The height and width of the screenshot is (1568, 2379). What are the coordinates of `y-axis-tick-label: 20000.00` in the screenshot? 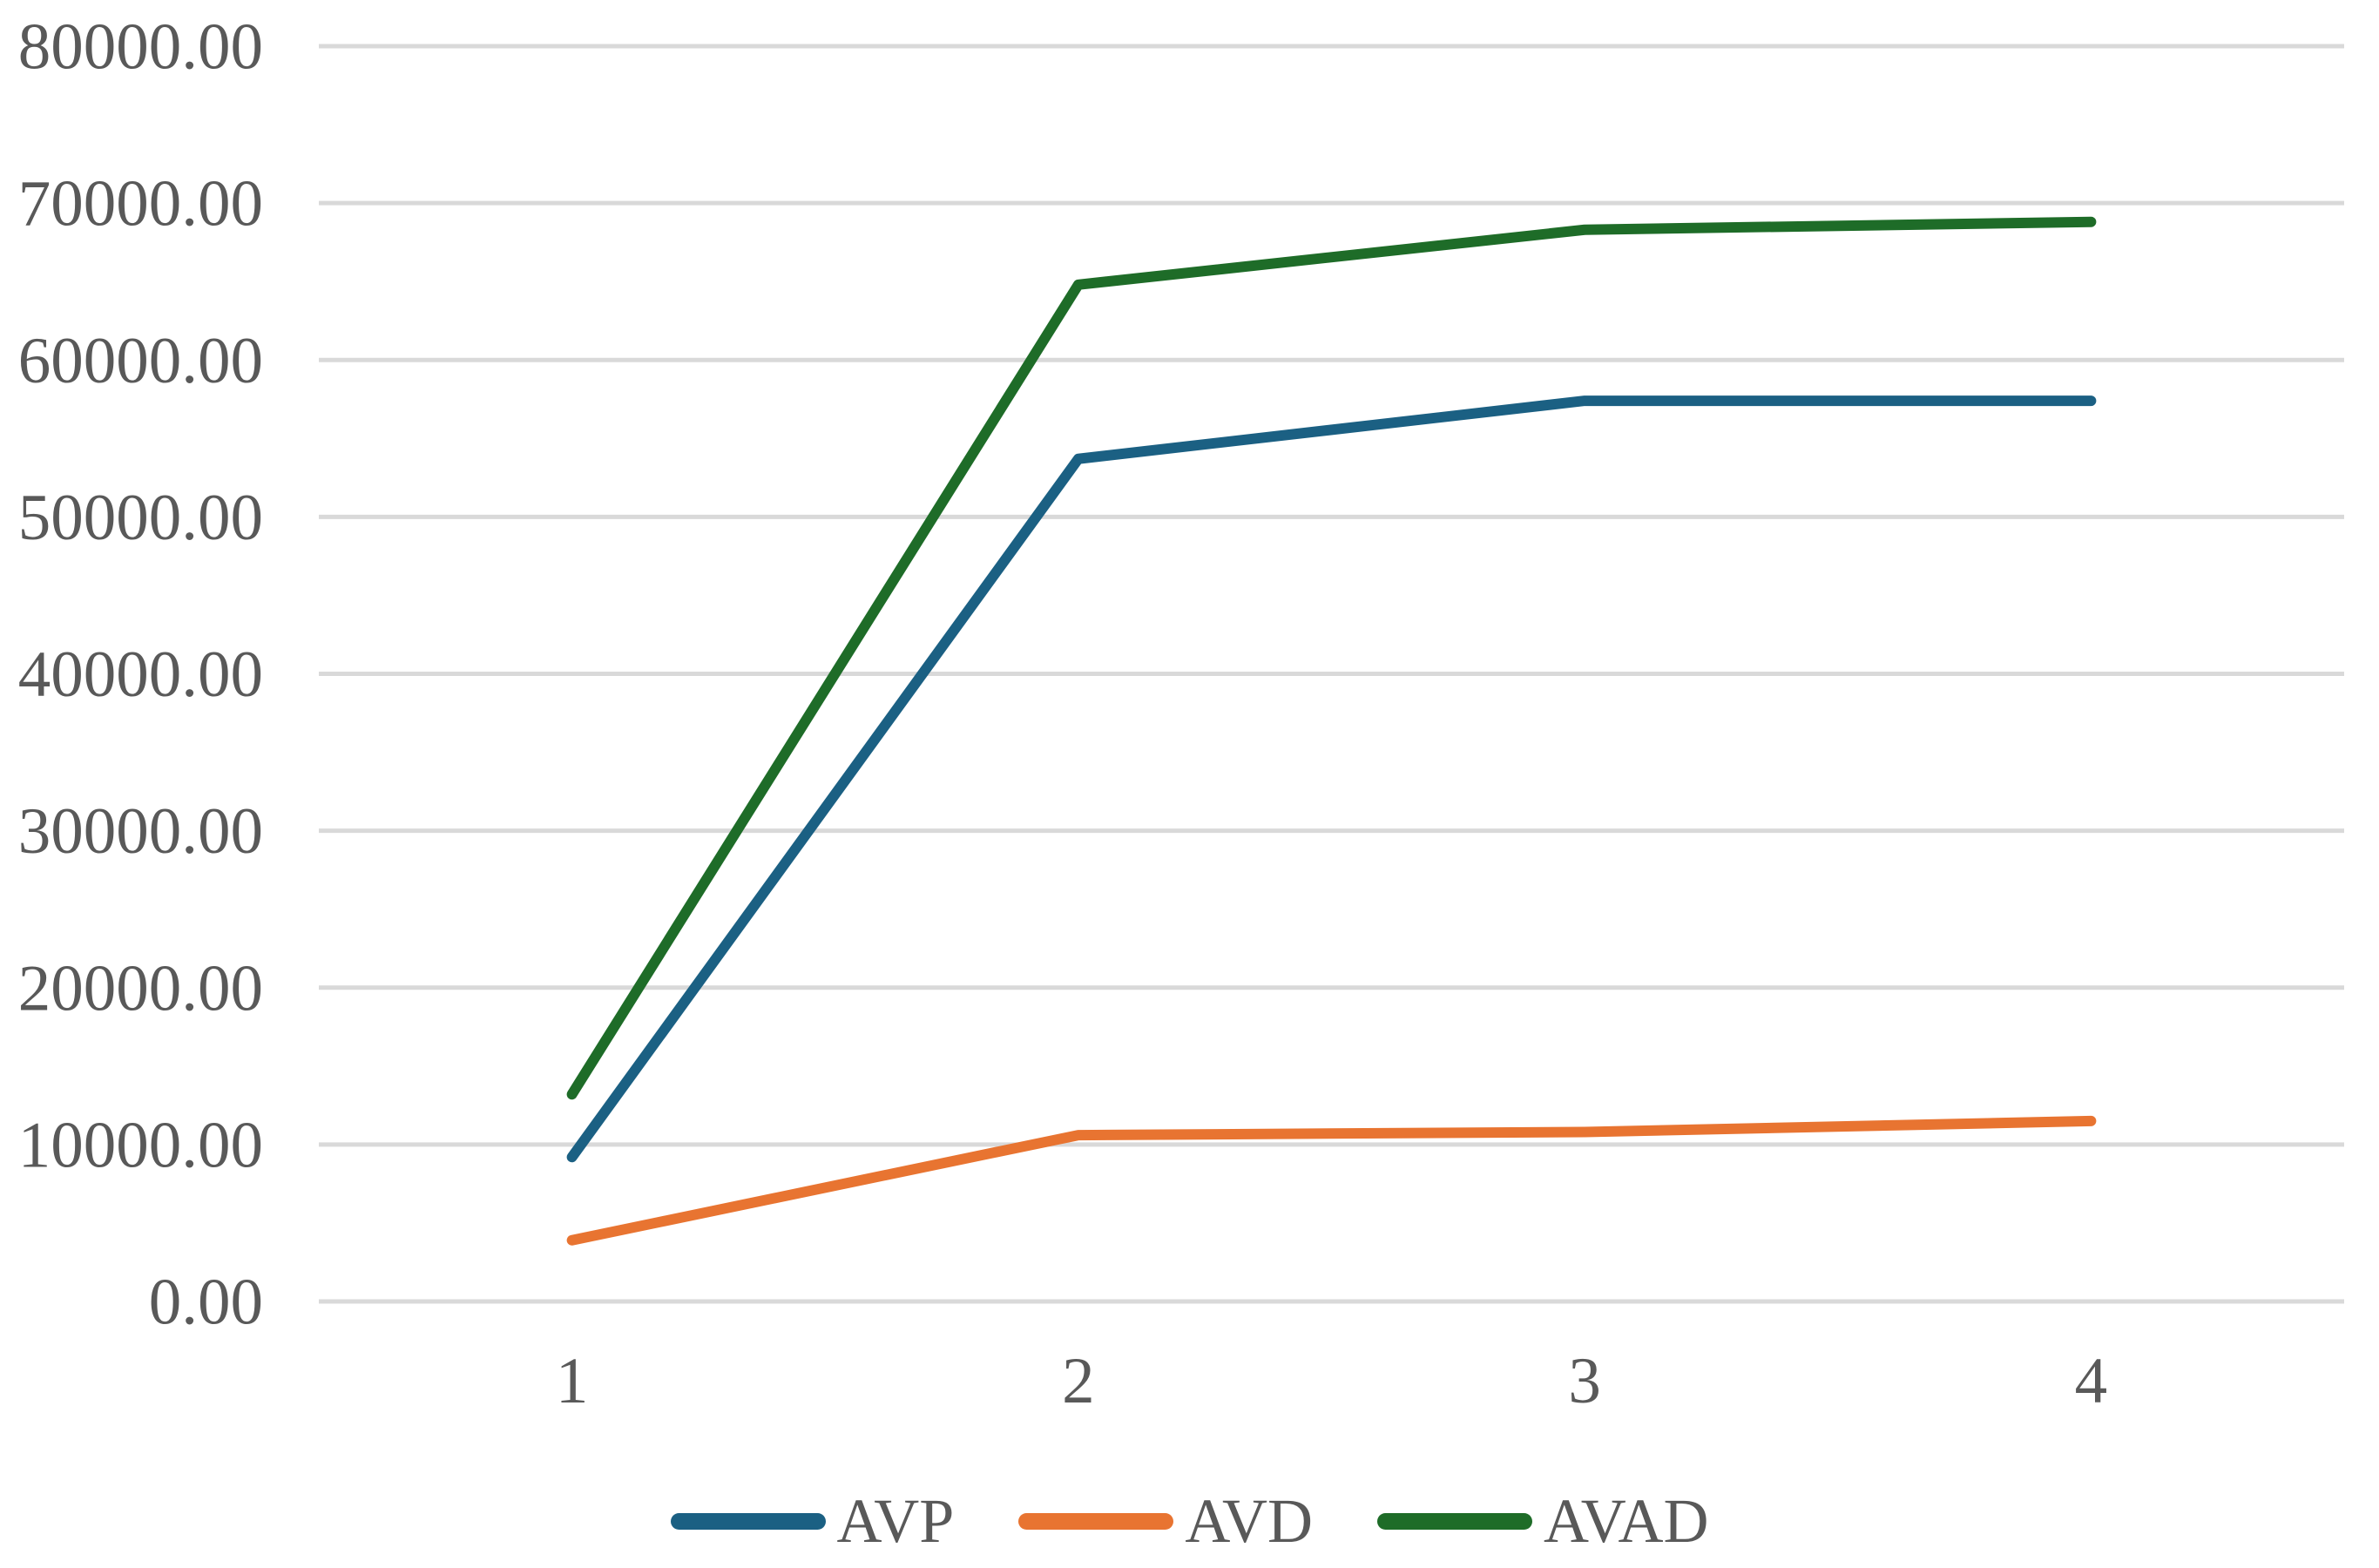 It's located at (141, 988).